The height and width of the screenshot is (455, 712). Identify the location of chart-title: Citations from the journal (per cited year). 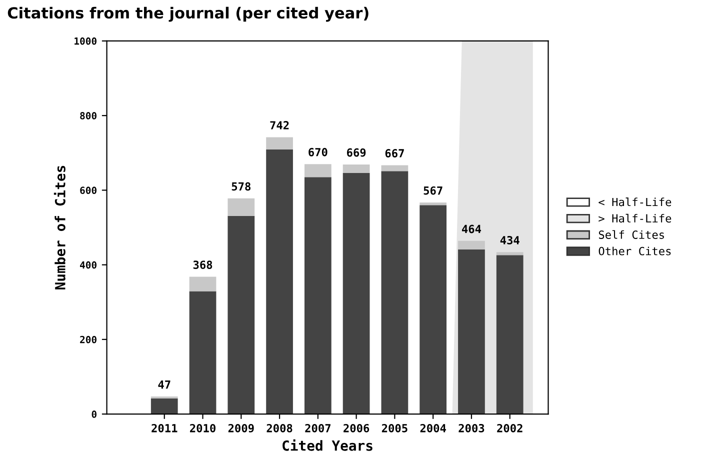
(188, 14).